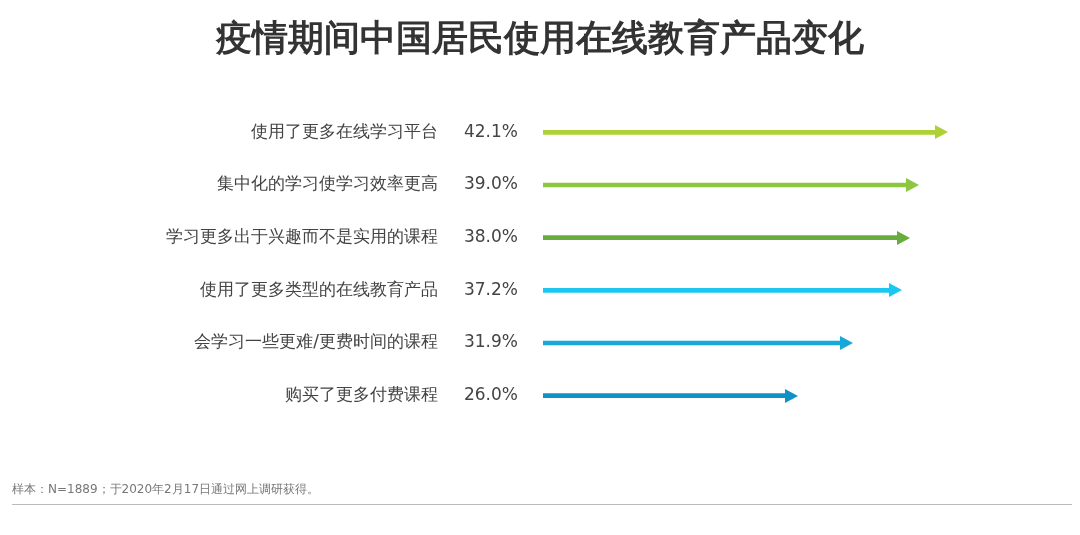 The height and width of the screenshot is (535, 1080). Describe the element at coordinates (316, 341) in the screenshot. I see `y-tick-label: 会学习一些更难/更费时间的课程` at that location.